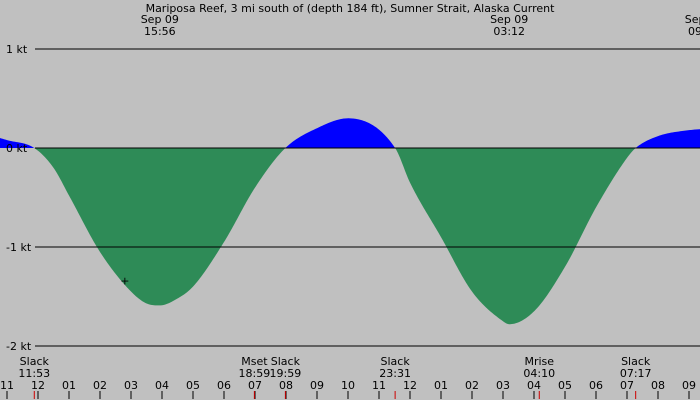 The width and height of the screenshot is (700, 400). I want to click on event-time: 07:17, so click(636, 373).